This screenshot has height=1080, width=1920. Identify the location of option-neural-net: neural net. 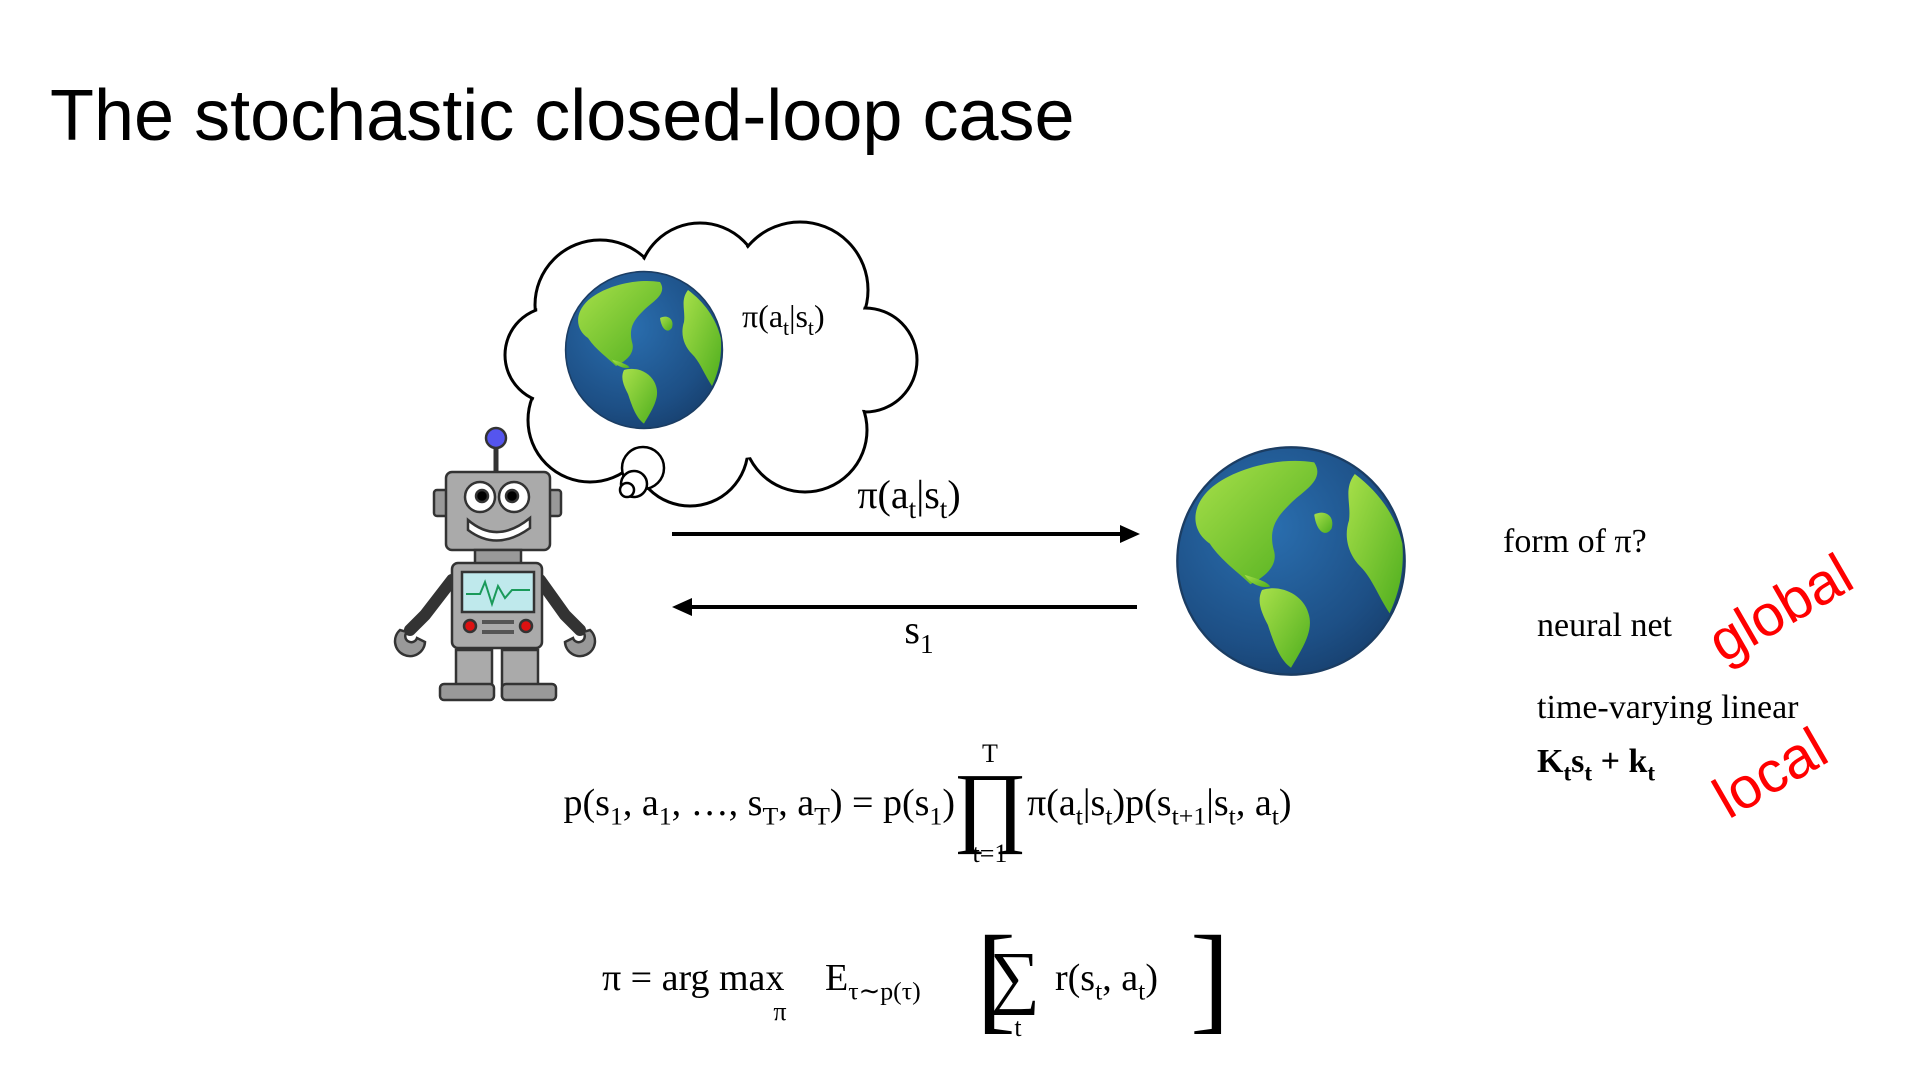
(1605, 625).